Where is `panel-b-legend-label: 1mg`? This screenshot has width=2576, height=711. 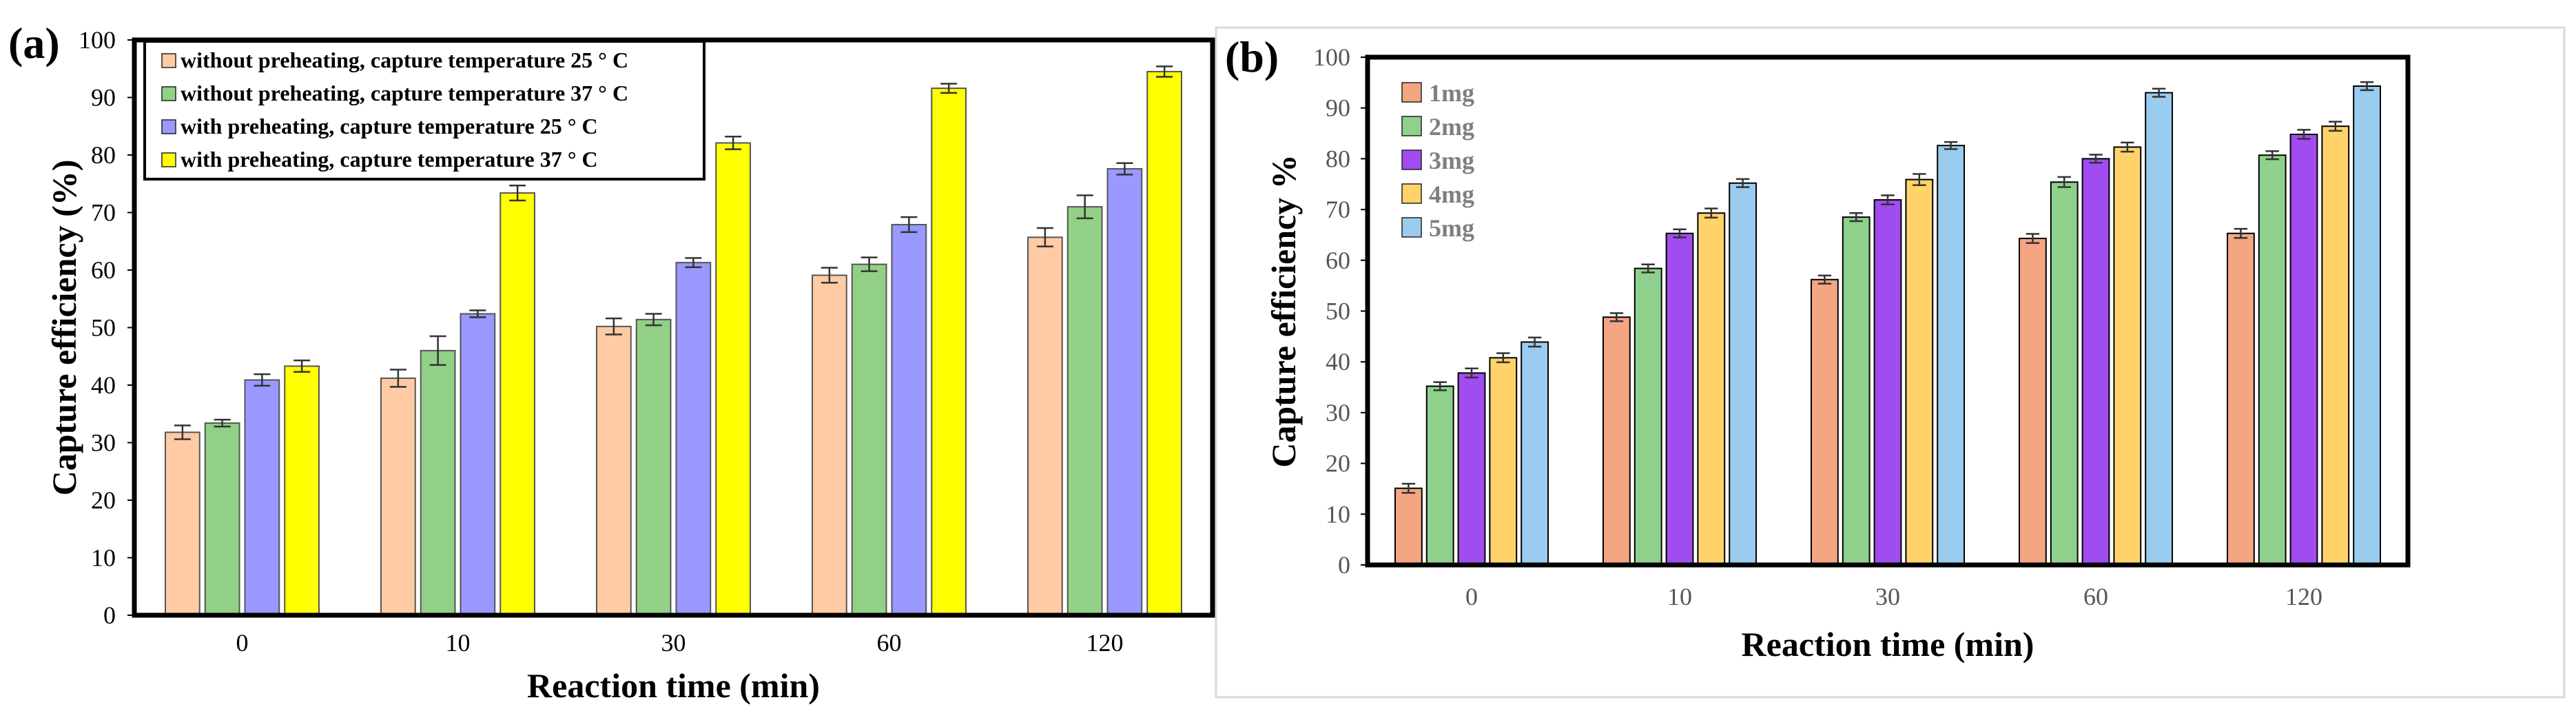
panel-b-legend-label: 1mg is located at coordinates (1451, 93).